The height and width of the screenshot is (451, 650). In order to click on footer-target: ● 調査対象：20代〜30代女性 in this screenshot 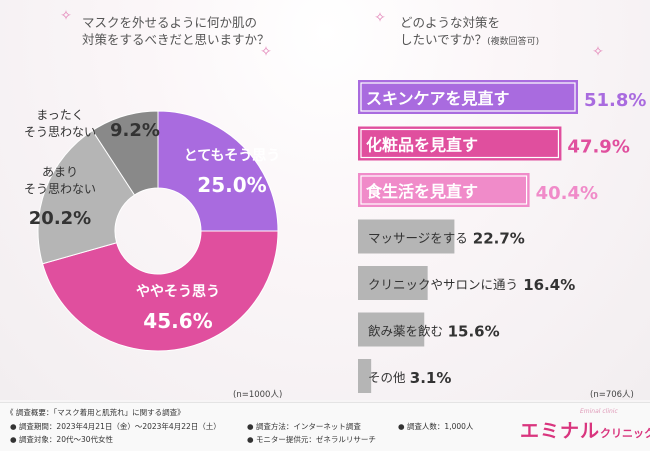, I will do `click(62, 439)`.